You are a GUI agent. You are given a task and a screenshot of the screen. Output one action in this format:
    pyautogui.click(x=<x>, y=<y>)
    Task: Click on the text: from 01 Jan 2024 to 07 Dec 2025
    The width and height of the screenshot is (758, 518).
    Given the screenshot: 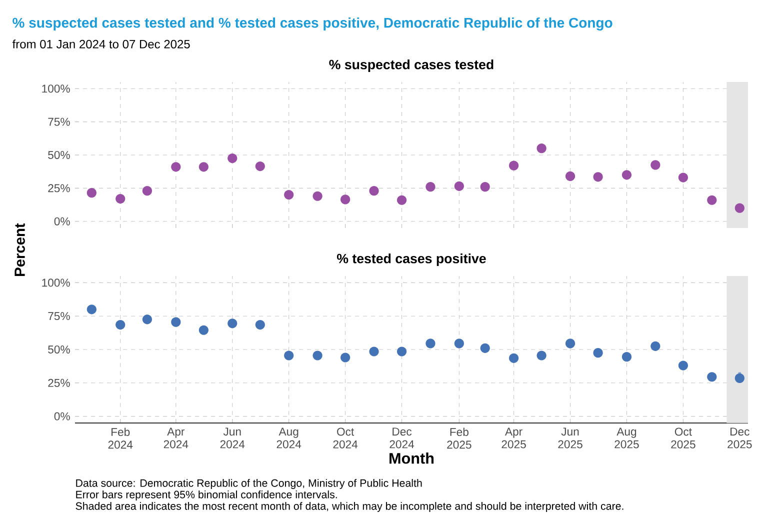 What is the action you would take?
    pyautogui.click(x=101, y=44)
    